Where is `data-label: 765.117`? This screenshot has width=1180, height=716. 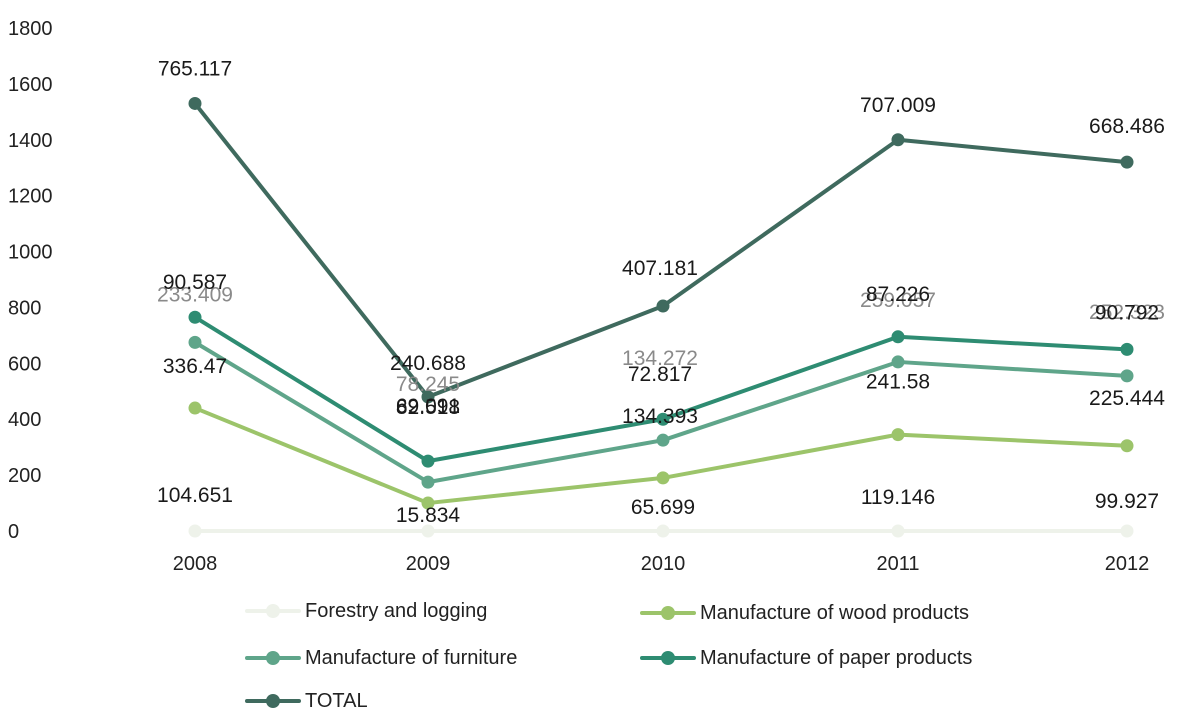
data-label: 765.117 is located at coordinates (195, 68).